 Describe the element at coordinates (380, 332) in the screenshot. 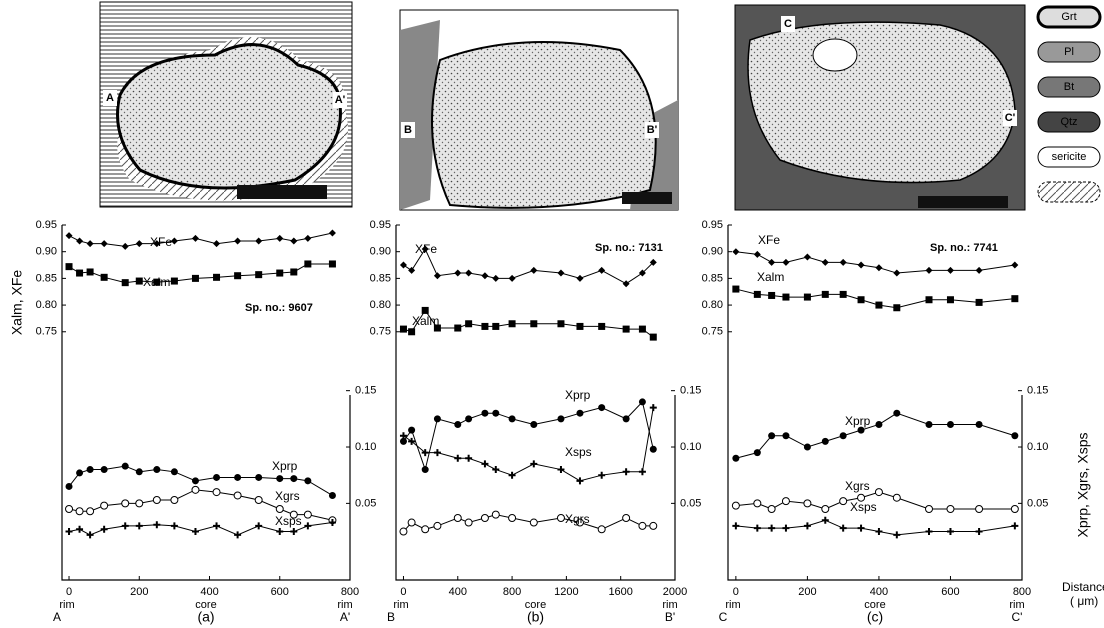

I see `y-tick-label: 0.75` at that location.